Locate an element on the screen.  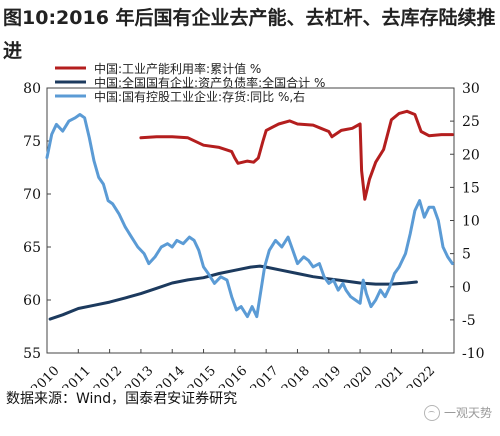
x-axis-tick-label: 2012 is located at coordinates (108, 376).